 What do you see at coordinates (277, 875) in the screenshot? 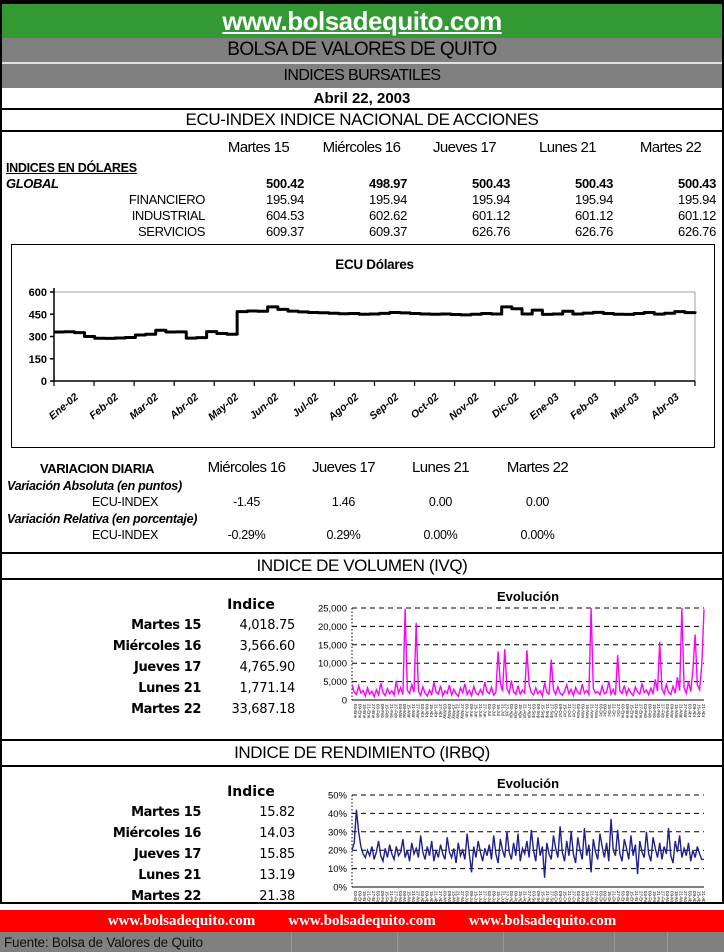
I see `indice-value: 13.19` at bounding box center [277, 875].